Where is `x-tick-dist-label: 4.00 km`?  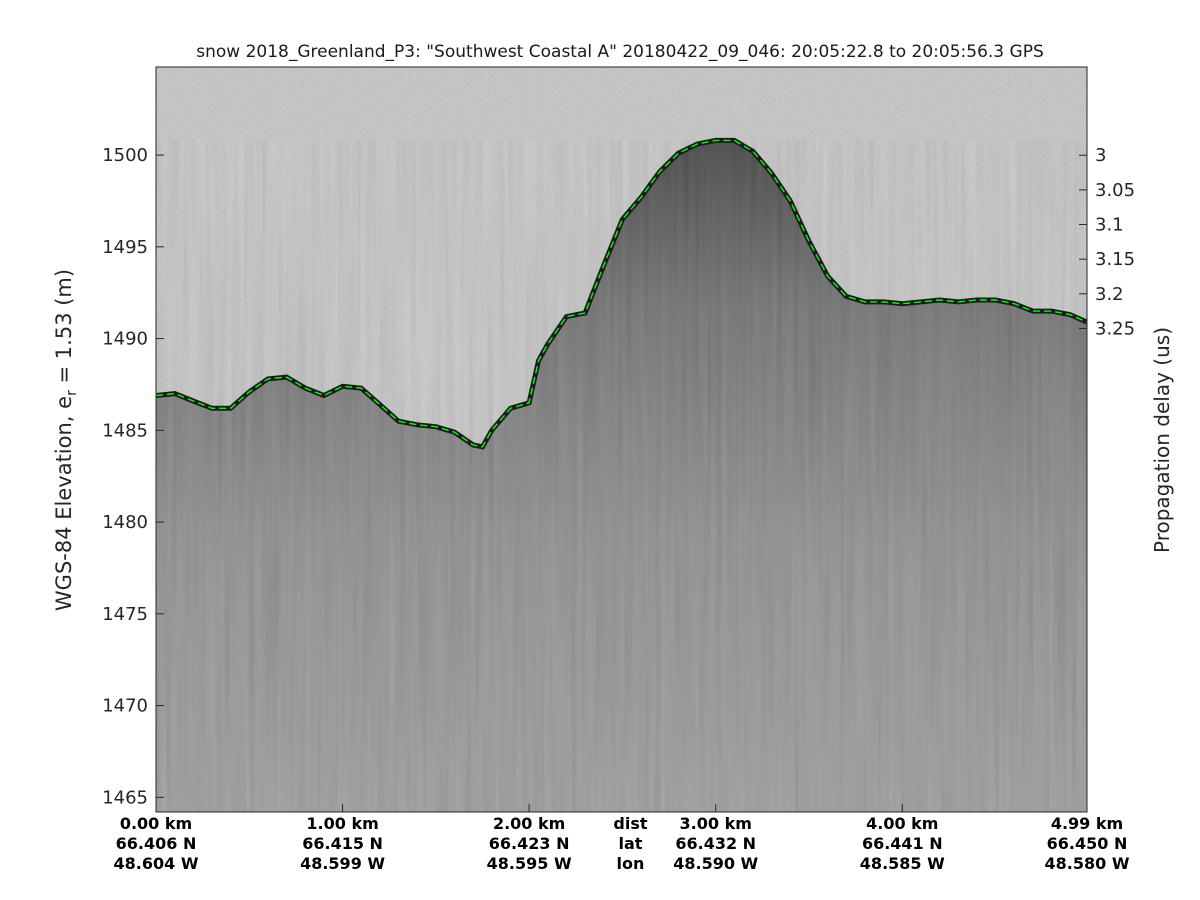 x-tick-dist-label: 4.00 km is located at coordinates (902, 823).